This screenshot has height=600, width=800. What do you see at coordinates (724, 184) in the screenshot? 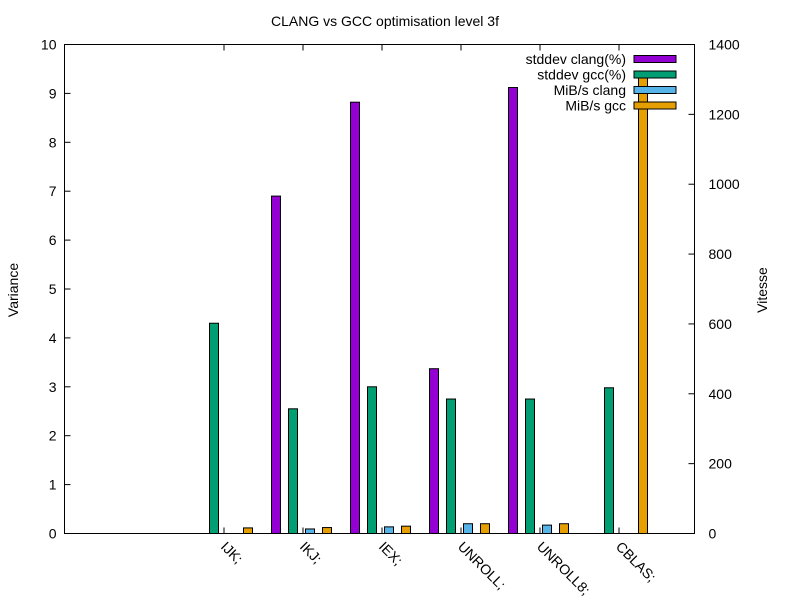
I see `y2-tick-label: 1000` at bounding box center [724, 184].